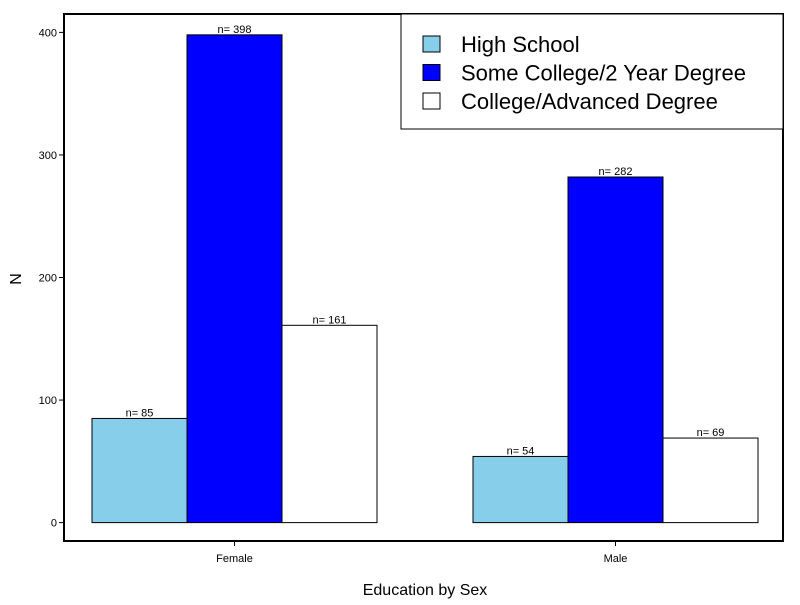 The height and width of the screenshot is (605, 800). I want to click on bar-data-label: n= 161, so click(330, 320).